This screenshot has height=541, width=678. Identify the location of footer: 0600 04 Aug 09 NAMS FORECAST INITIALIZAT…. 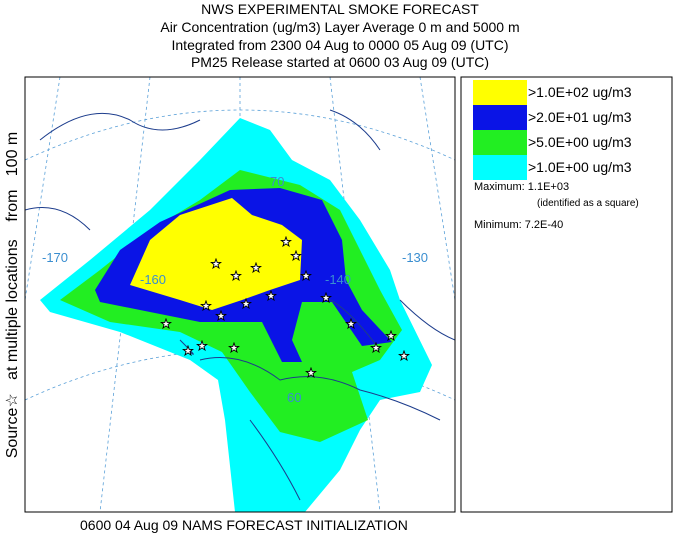
(244, 525).